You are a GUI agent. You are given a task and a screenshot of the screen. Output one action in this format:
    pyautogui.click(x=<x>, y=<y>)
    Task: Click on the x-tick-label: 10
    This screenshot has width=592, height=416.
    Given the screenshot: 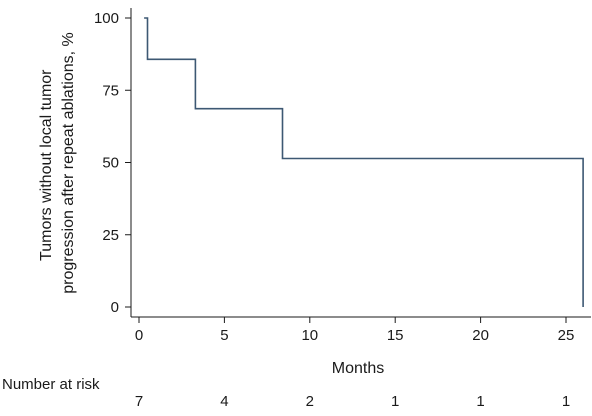 What is the action you would take?
    pyautogui.click(x=309, y=335)
    